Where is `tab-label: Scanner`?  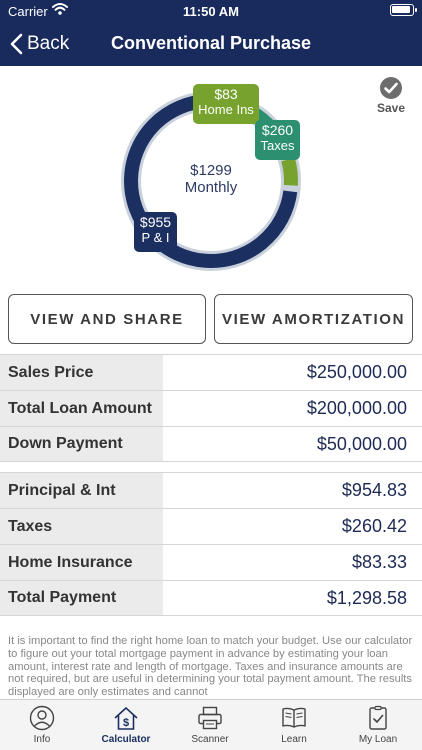
tab-label: Scanner is located at coordinates (210, 739).